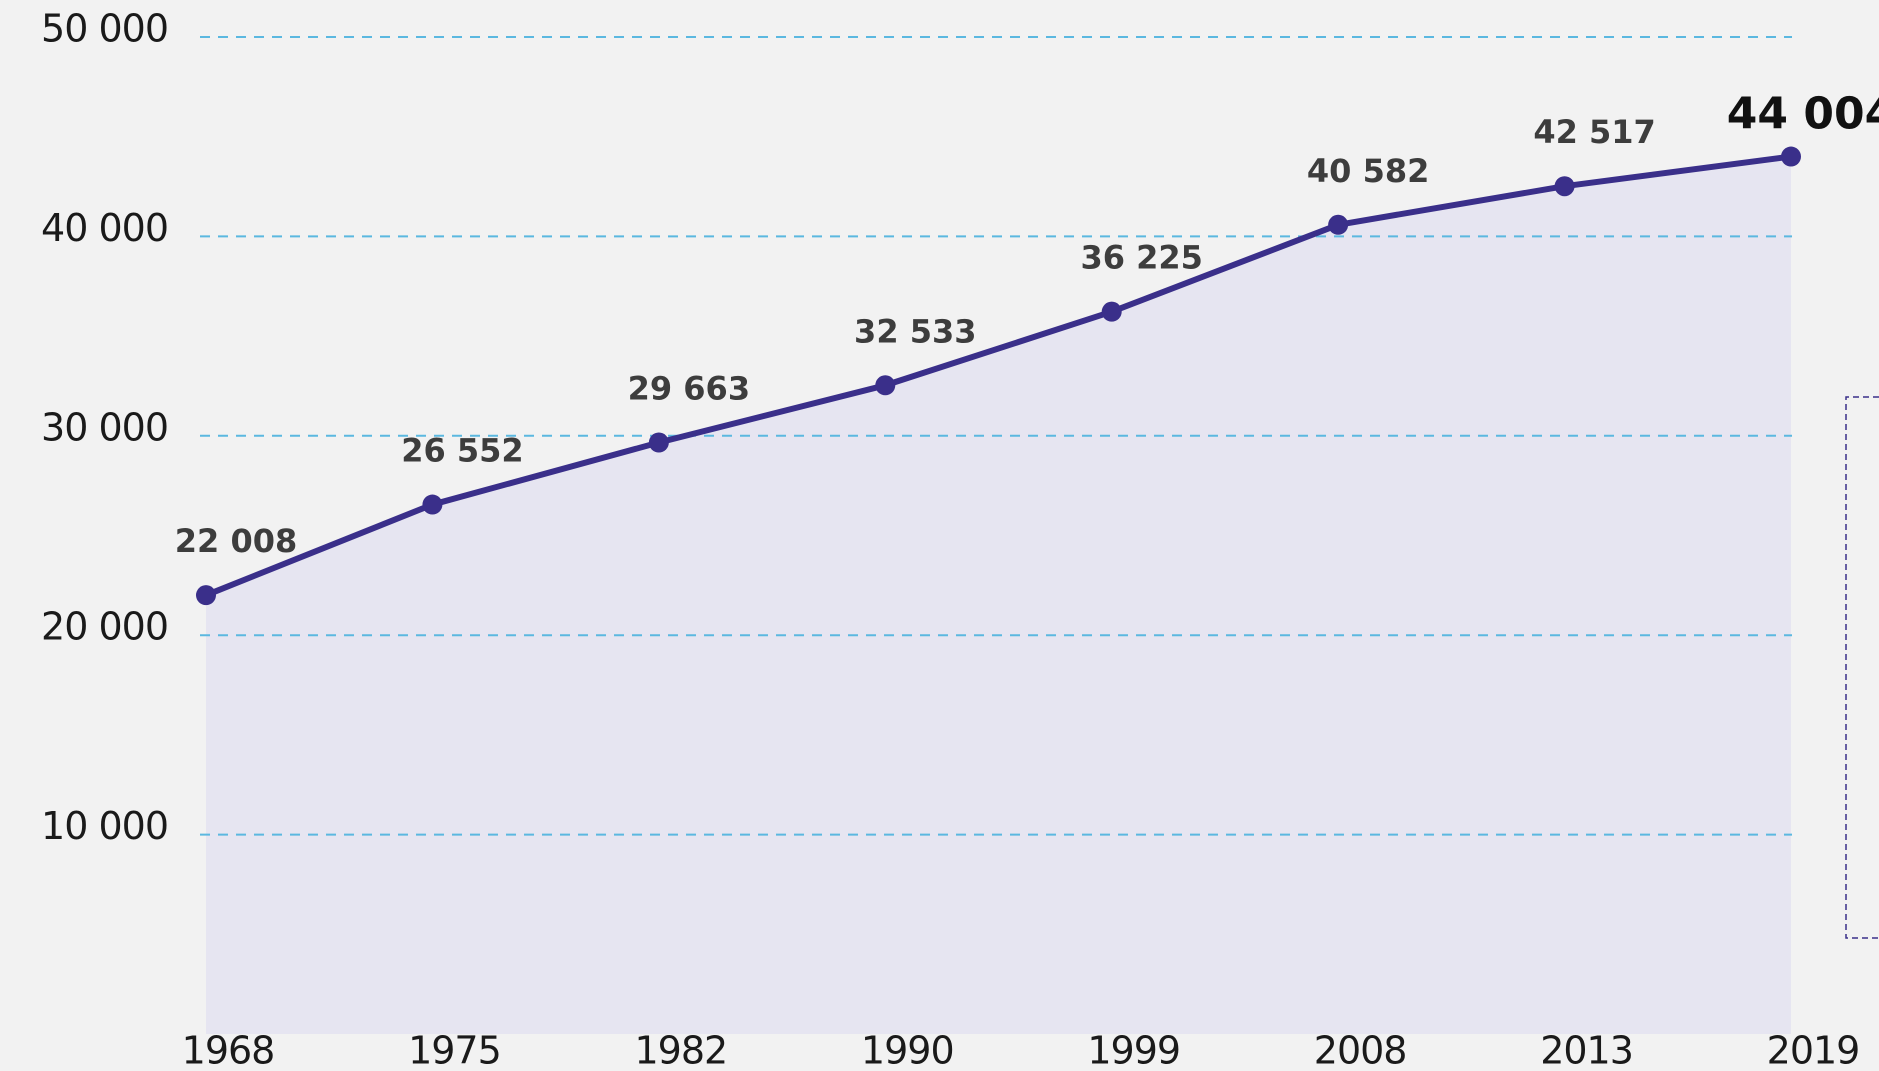 This screenshot has width=1879, height=1071. I want to click on y-tick-label: 40 000, so click(104, 228).